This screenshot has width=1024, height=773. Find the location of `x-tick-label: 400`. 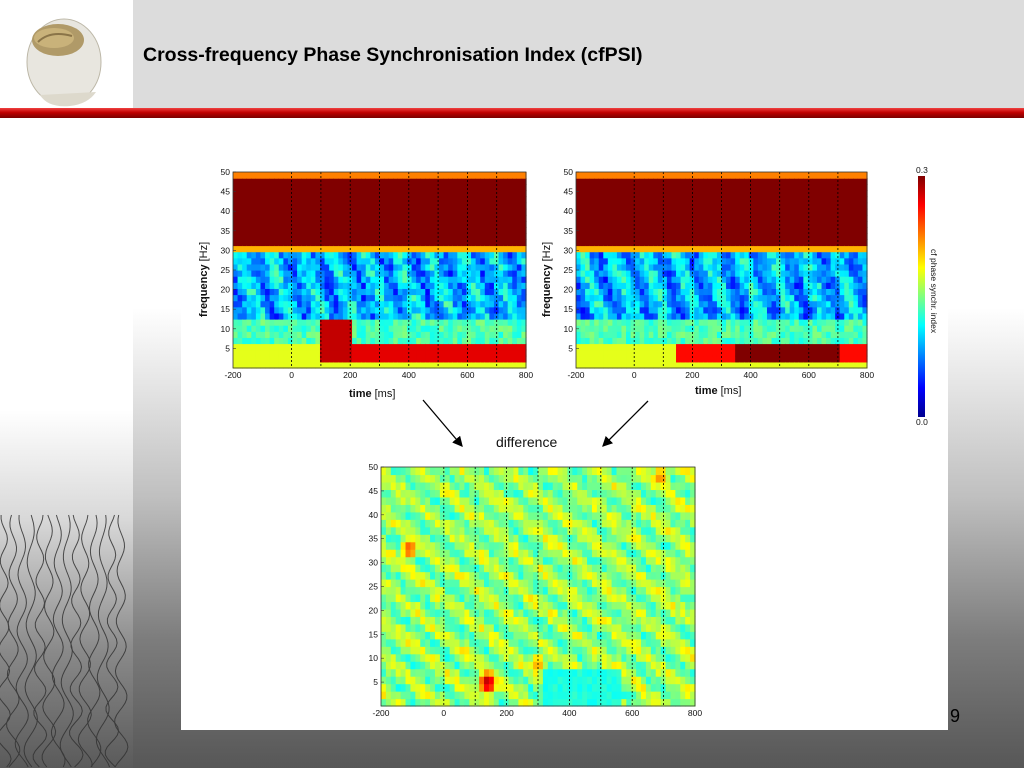

x-tick-label: 400 is located at coordinates (409, 375).